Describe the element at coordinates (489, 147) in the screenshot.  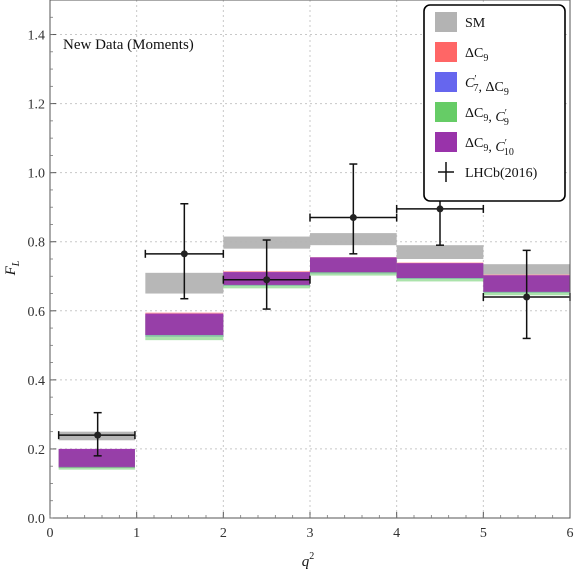
I see `legend-label-4: ΔC9, C′ 10` at that location.